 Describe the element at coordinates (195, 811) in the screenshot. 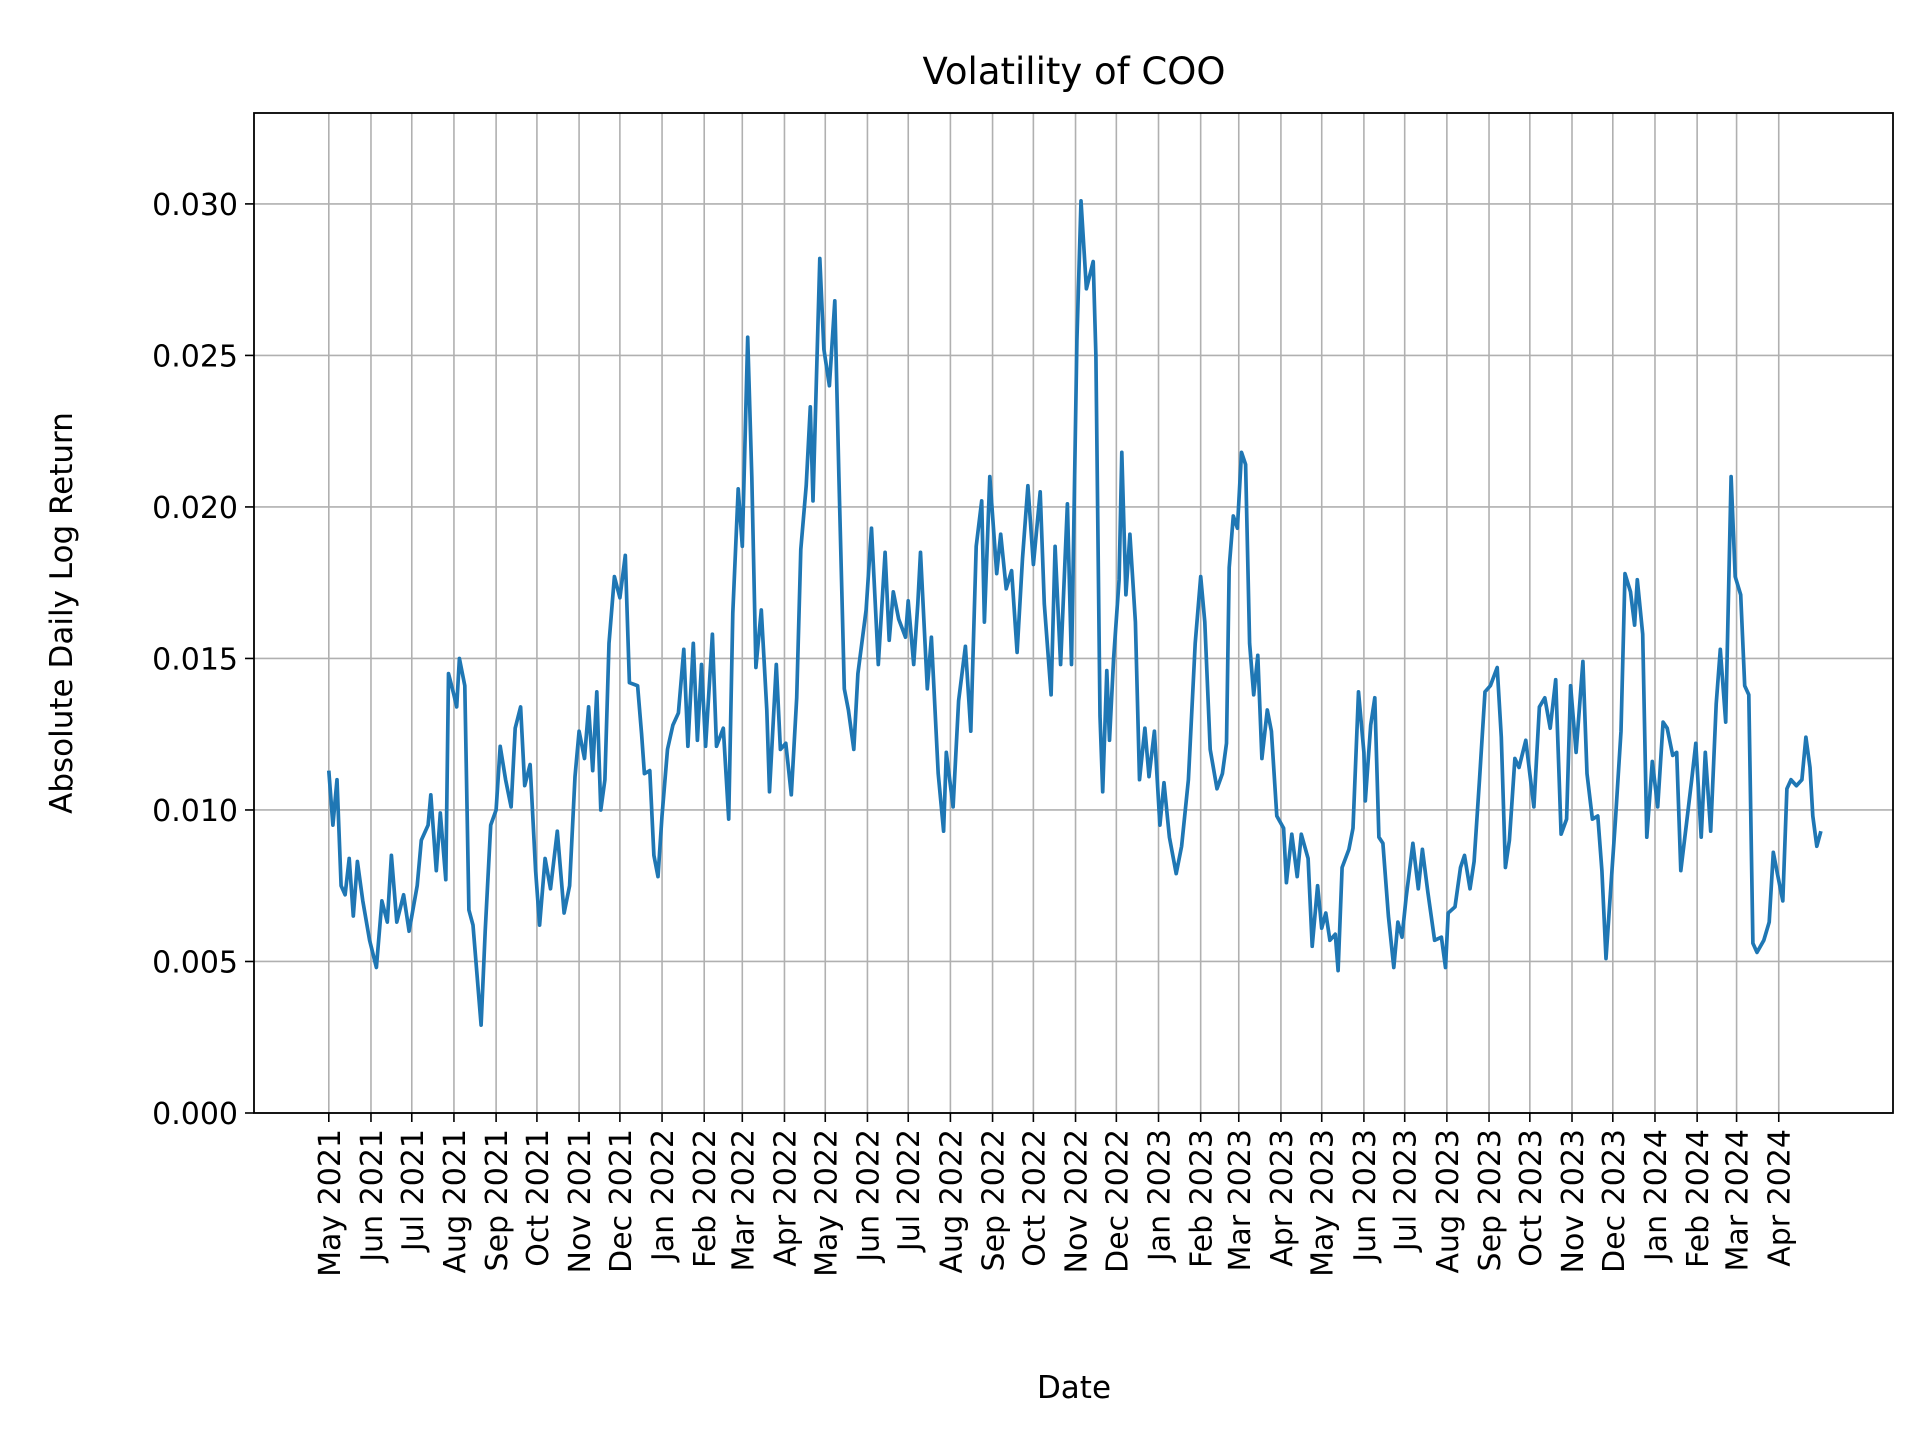

I see `y-tick-label: 0.010` at that location.